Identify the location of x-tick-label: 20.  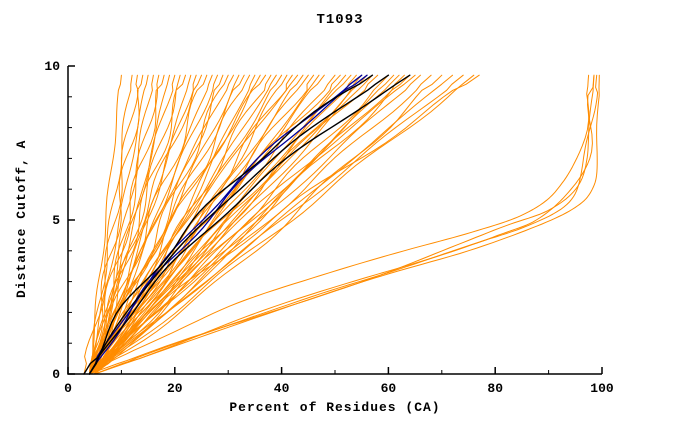
(175, 388).